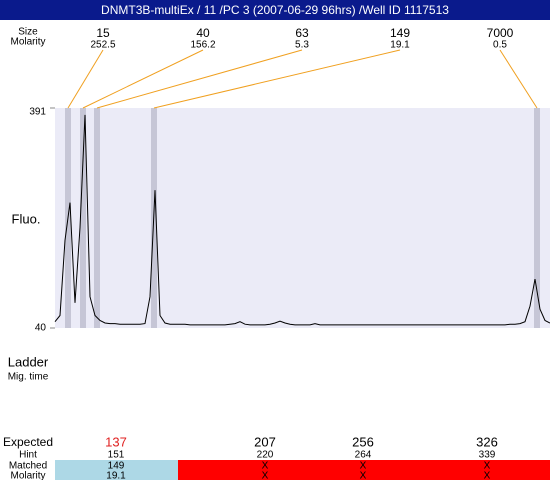  What do you see at coordinates (28, 361) in the screenshot?
I see `ladder-label: Ladder` at bounding box center [28, 361].